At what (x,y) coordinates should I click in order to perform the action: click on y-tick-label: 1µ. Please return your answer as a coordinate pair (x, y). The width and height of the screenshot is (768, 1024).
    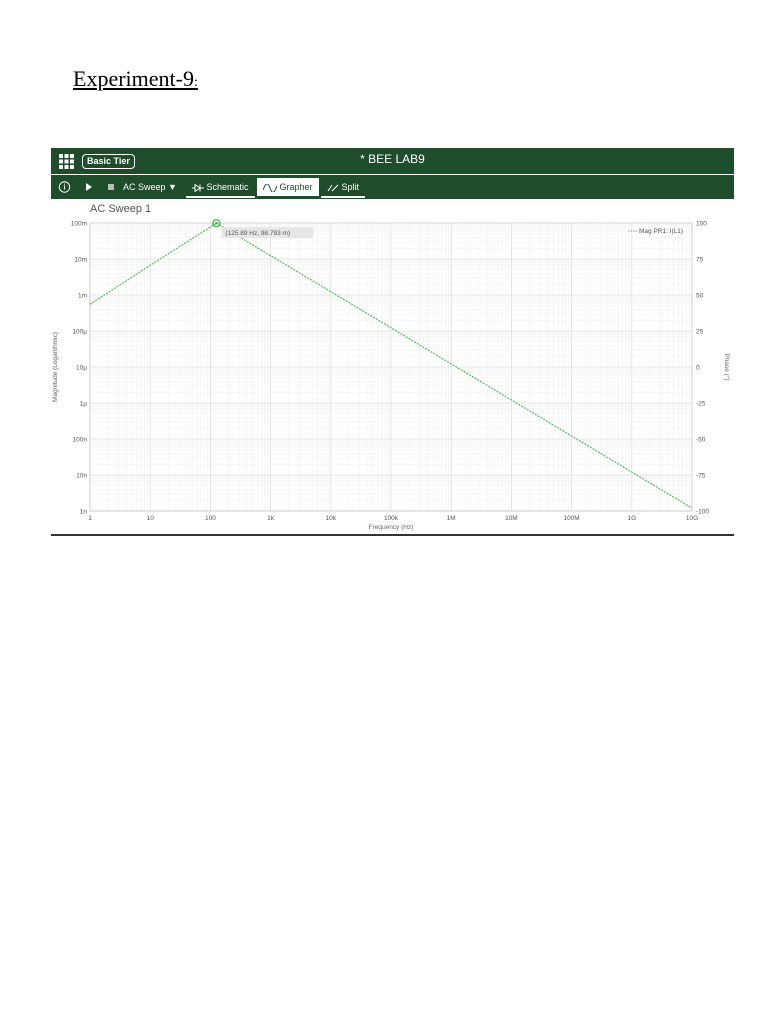
    Looking at the image, I should click on (84, 404).